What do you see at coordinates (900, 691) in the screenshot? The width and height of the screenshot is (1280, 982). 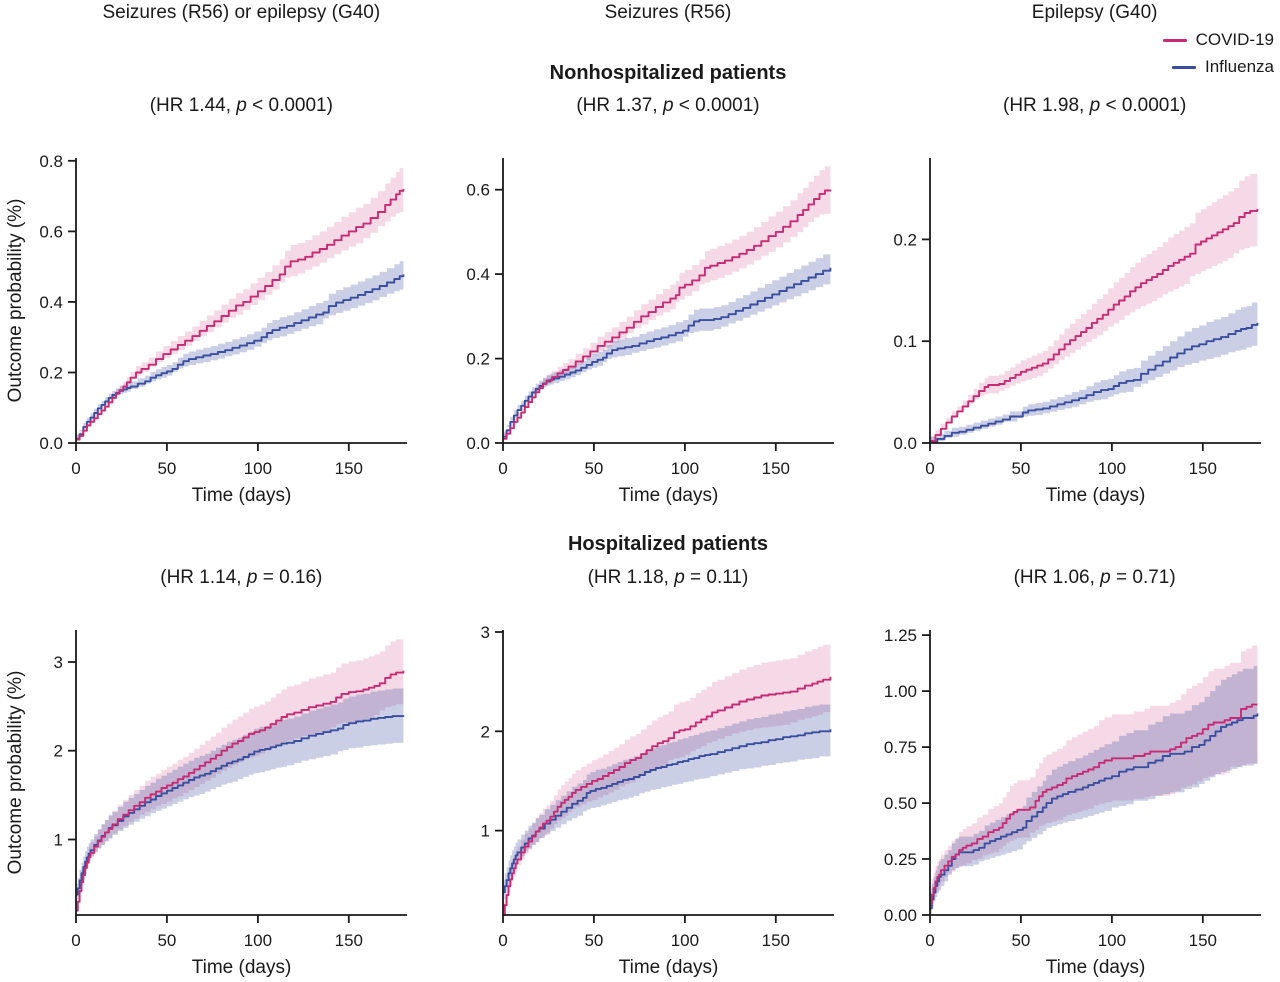 I see `y-tick-label: 1.00` at bounding box center [900, 691].